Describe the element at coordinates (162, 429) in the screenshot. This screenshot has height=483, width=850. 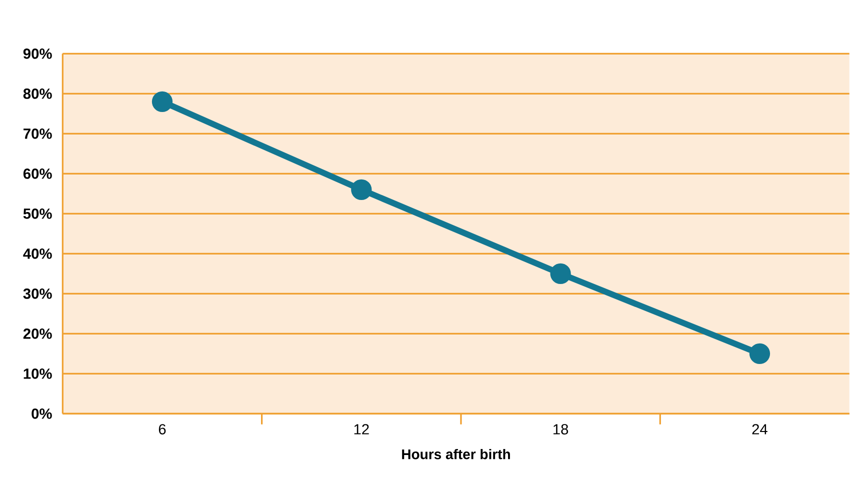
I see `x-tick-label: 6` at that location.